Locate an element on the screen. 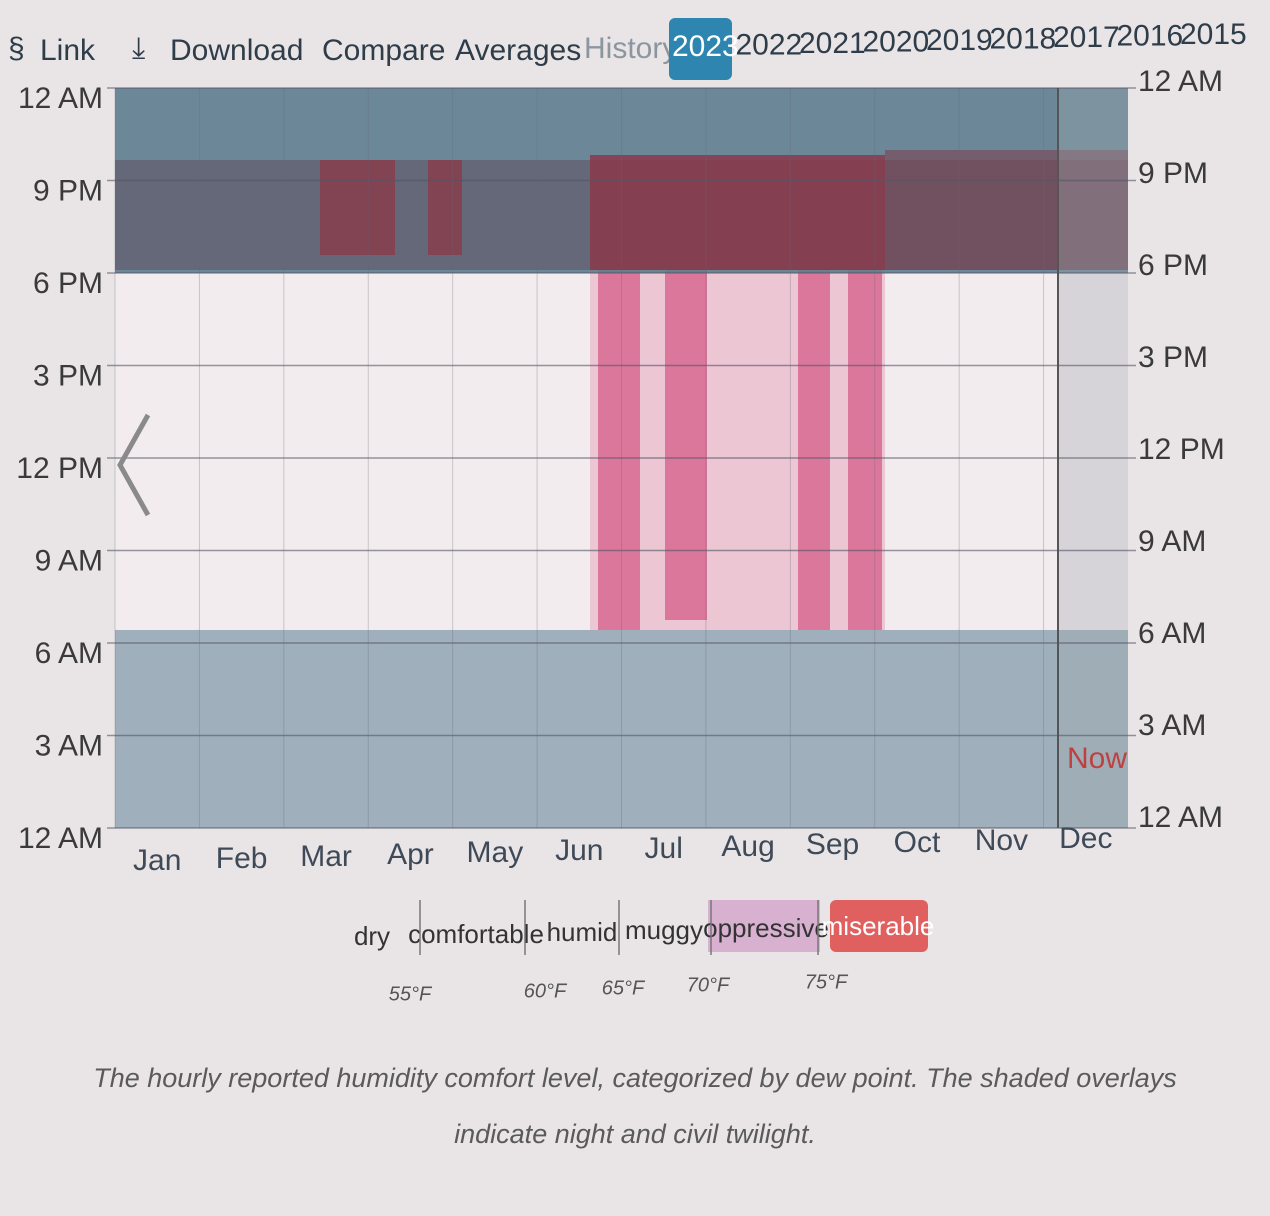 The height and width of the screenshot is (1216, 1270). year-tab: 2019 is located at coordinates (959, 40).